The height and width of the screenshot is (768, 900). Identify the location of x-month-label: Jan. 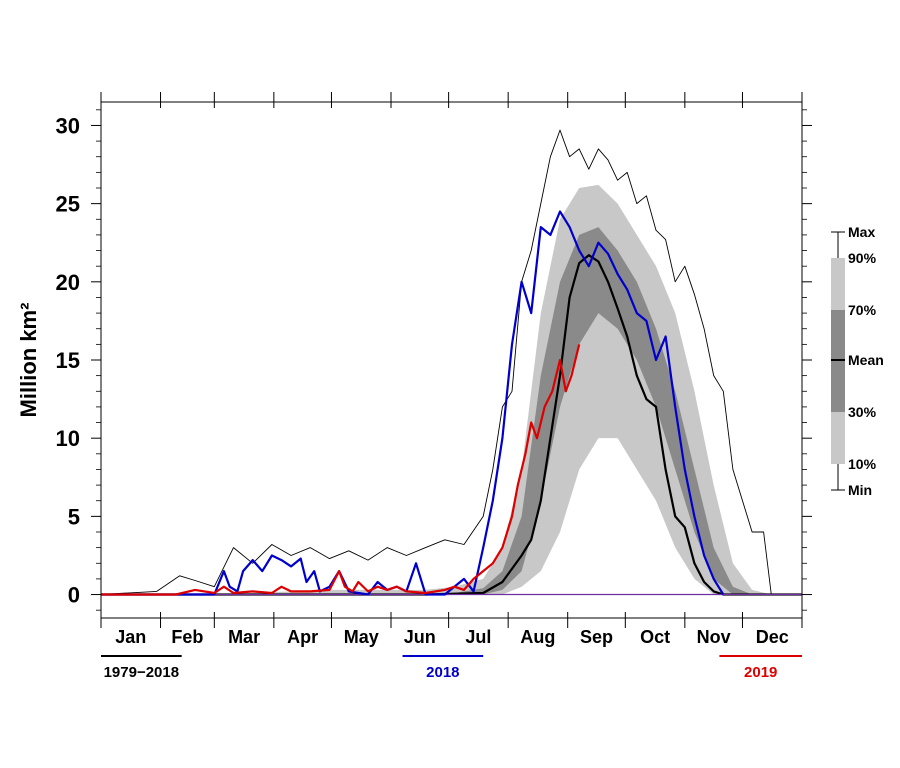
(130, 637).